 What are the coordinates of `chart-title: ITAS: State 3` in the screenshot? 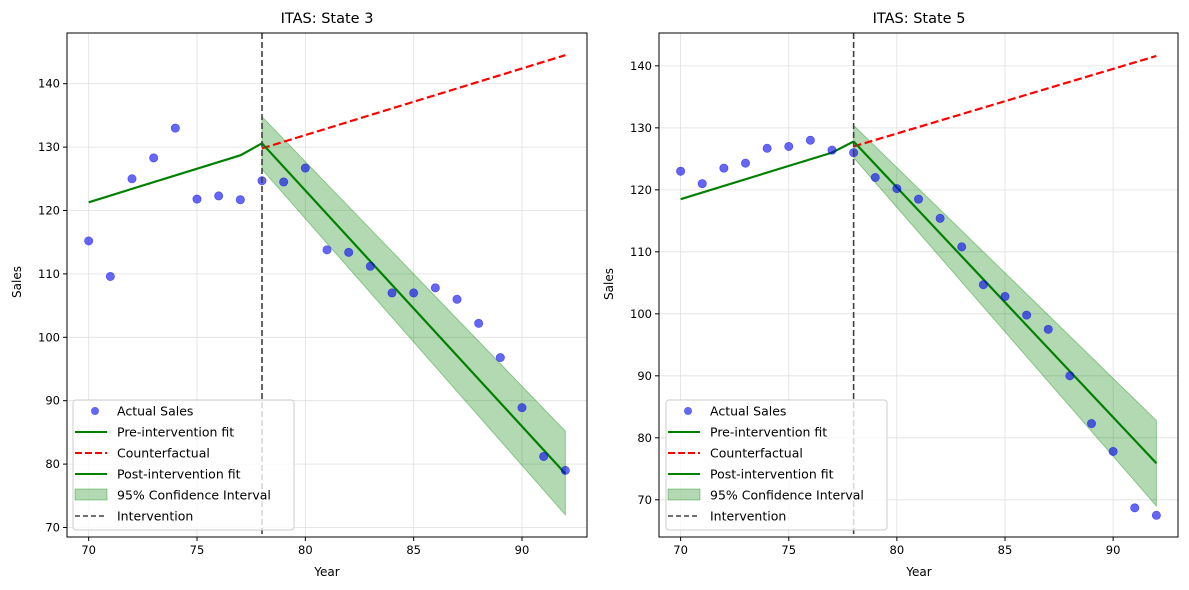 It's located at (327, 19).